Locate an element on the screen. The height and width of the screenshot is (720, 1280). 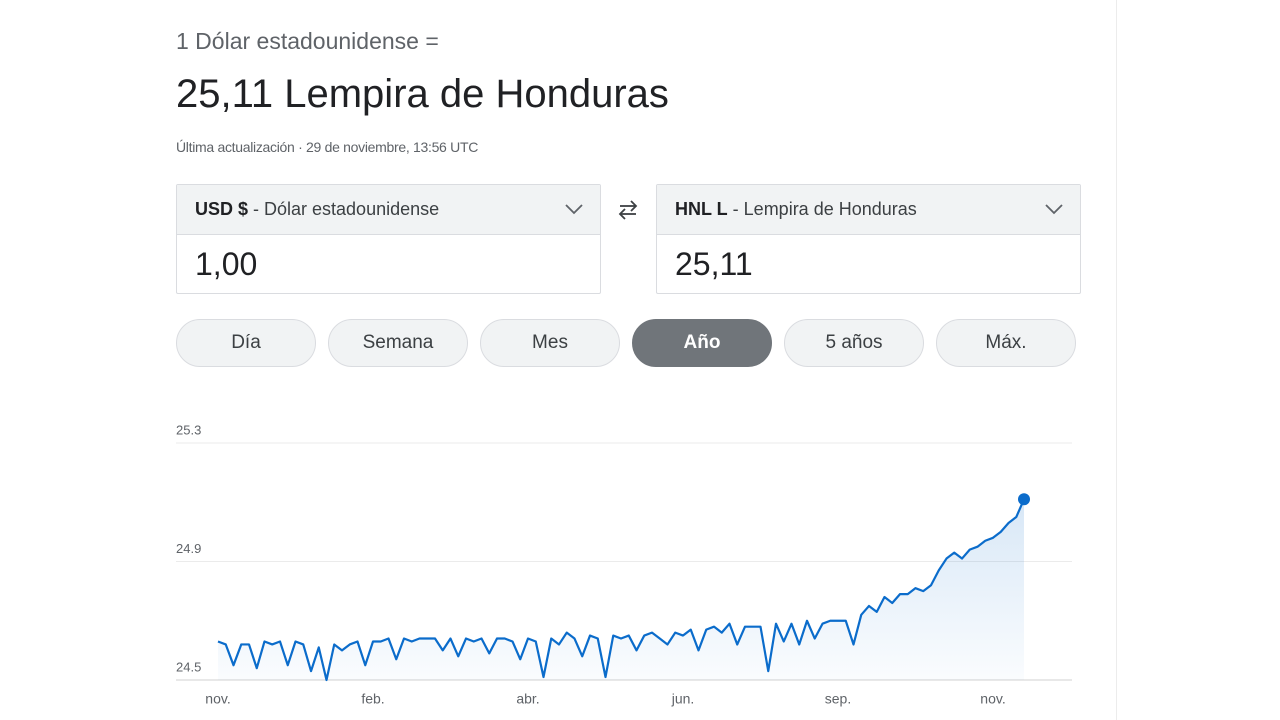
rate-subtitle: 1 Dólar estadounidense = is located at coordinates (307, 41).